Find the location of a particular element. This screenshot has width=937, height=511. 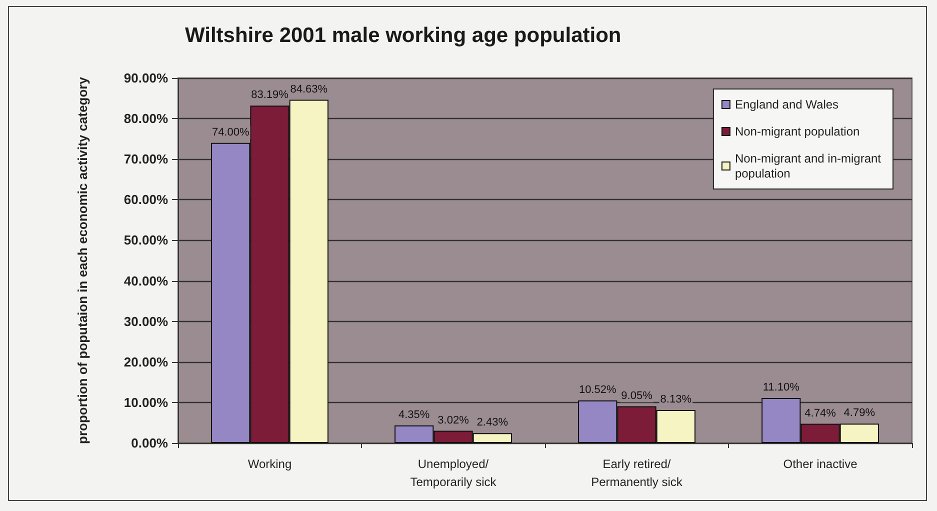

y-tick-label: 20.00% is located at coordinates (146, 362).